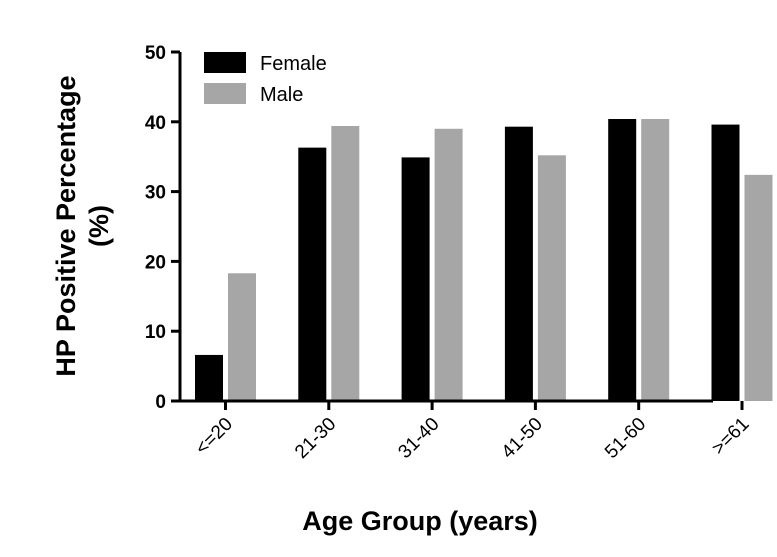 The image size is (777, 557). What do you see at coordinates (155, 332) in the screenshot?
I see `y-tick-label: 10` at bounding box center [155, 332].